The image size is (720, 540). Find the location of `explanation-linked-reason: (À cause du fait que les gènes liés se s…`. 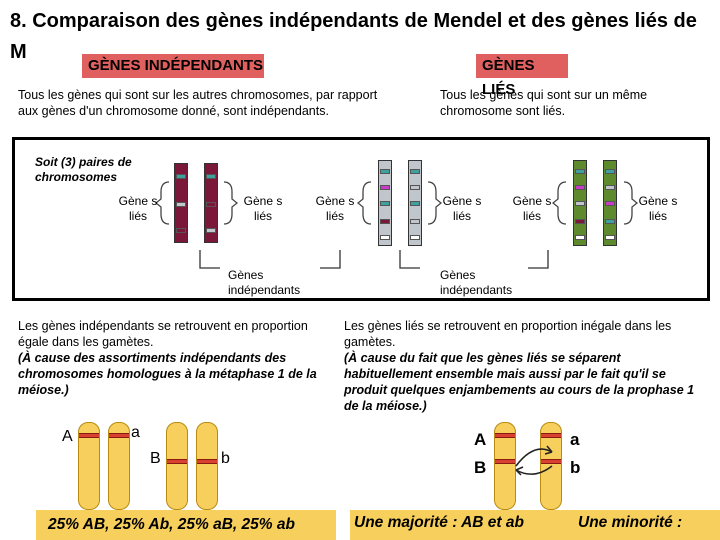

explanation-linked-reason: (À cause du fait que les gènes liés se s… is located at coordinates (519, 382).